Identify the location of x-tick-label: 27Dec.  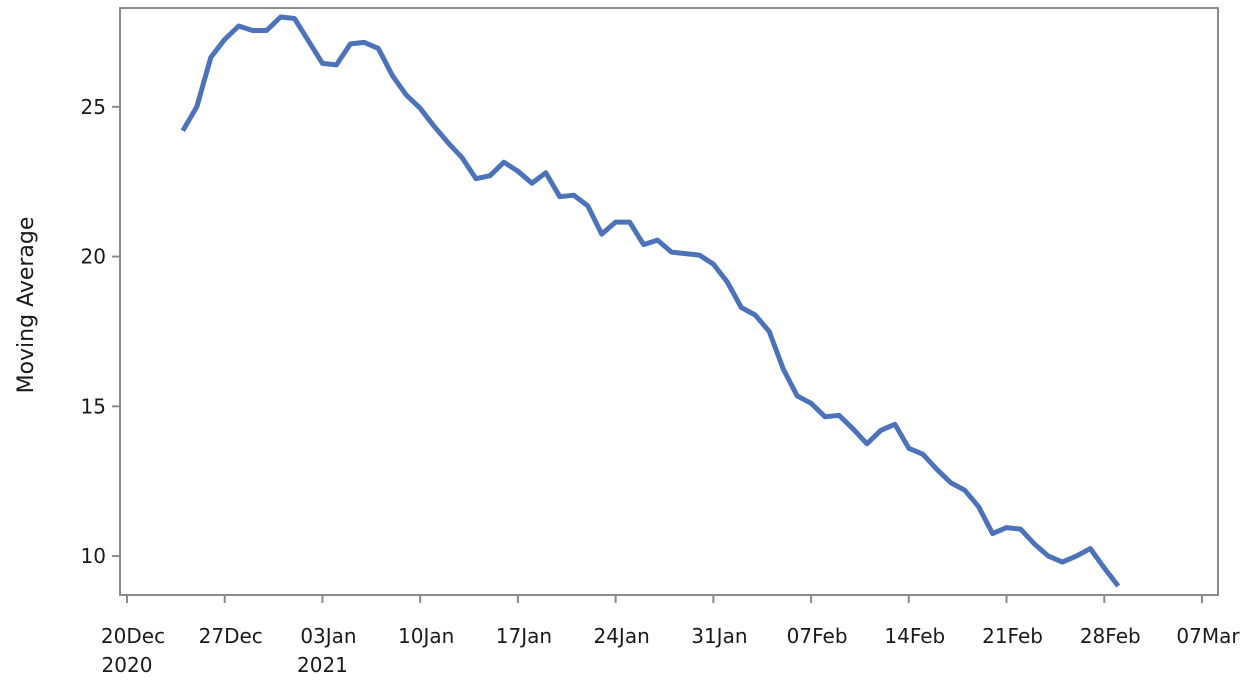
(231, 636).